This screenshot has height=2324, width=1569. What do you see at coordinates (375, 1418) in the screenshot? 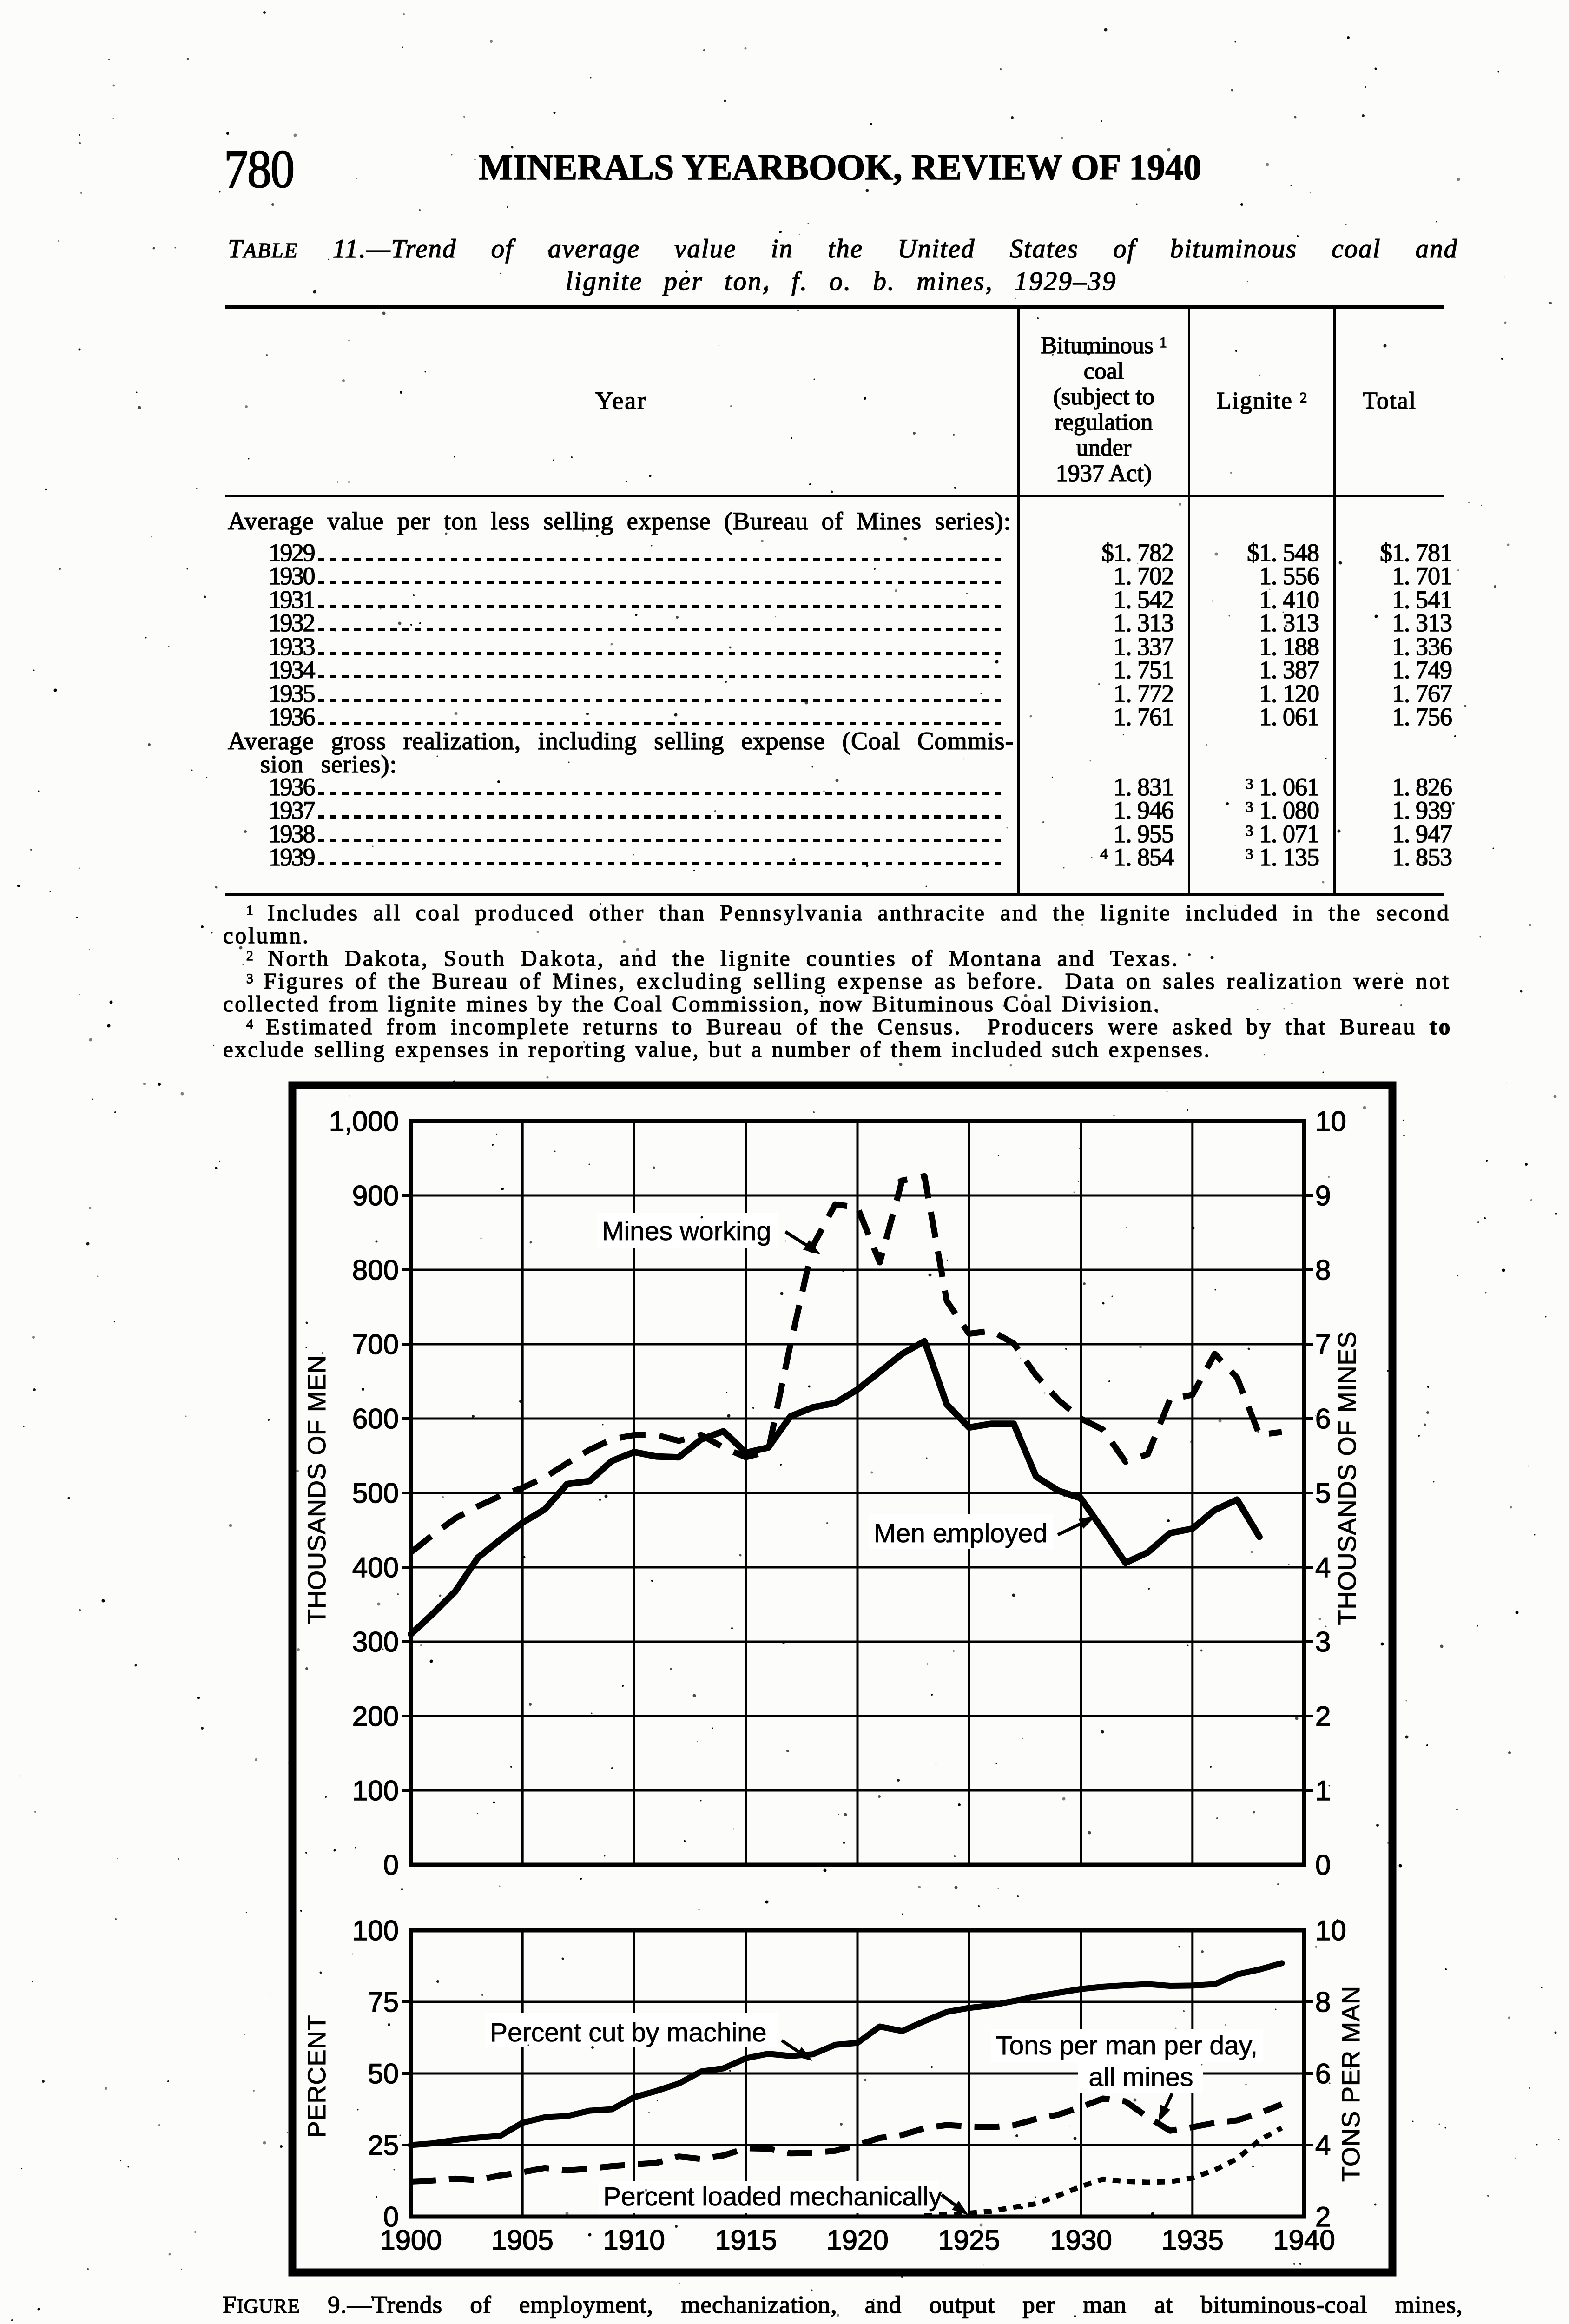
I see `svg-text: 600` at bounding box center [375, 1418].